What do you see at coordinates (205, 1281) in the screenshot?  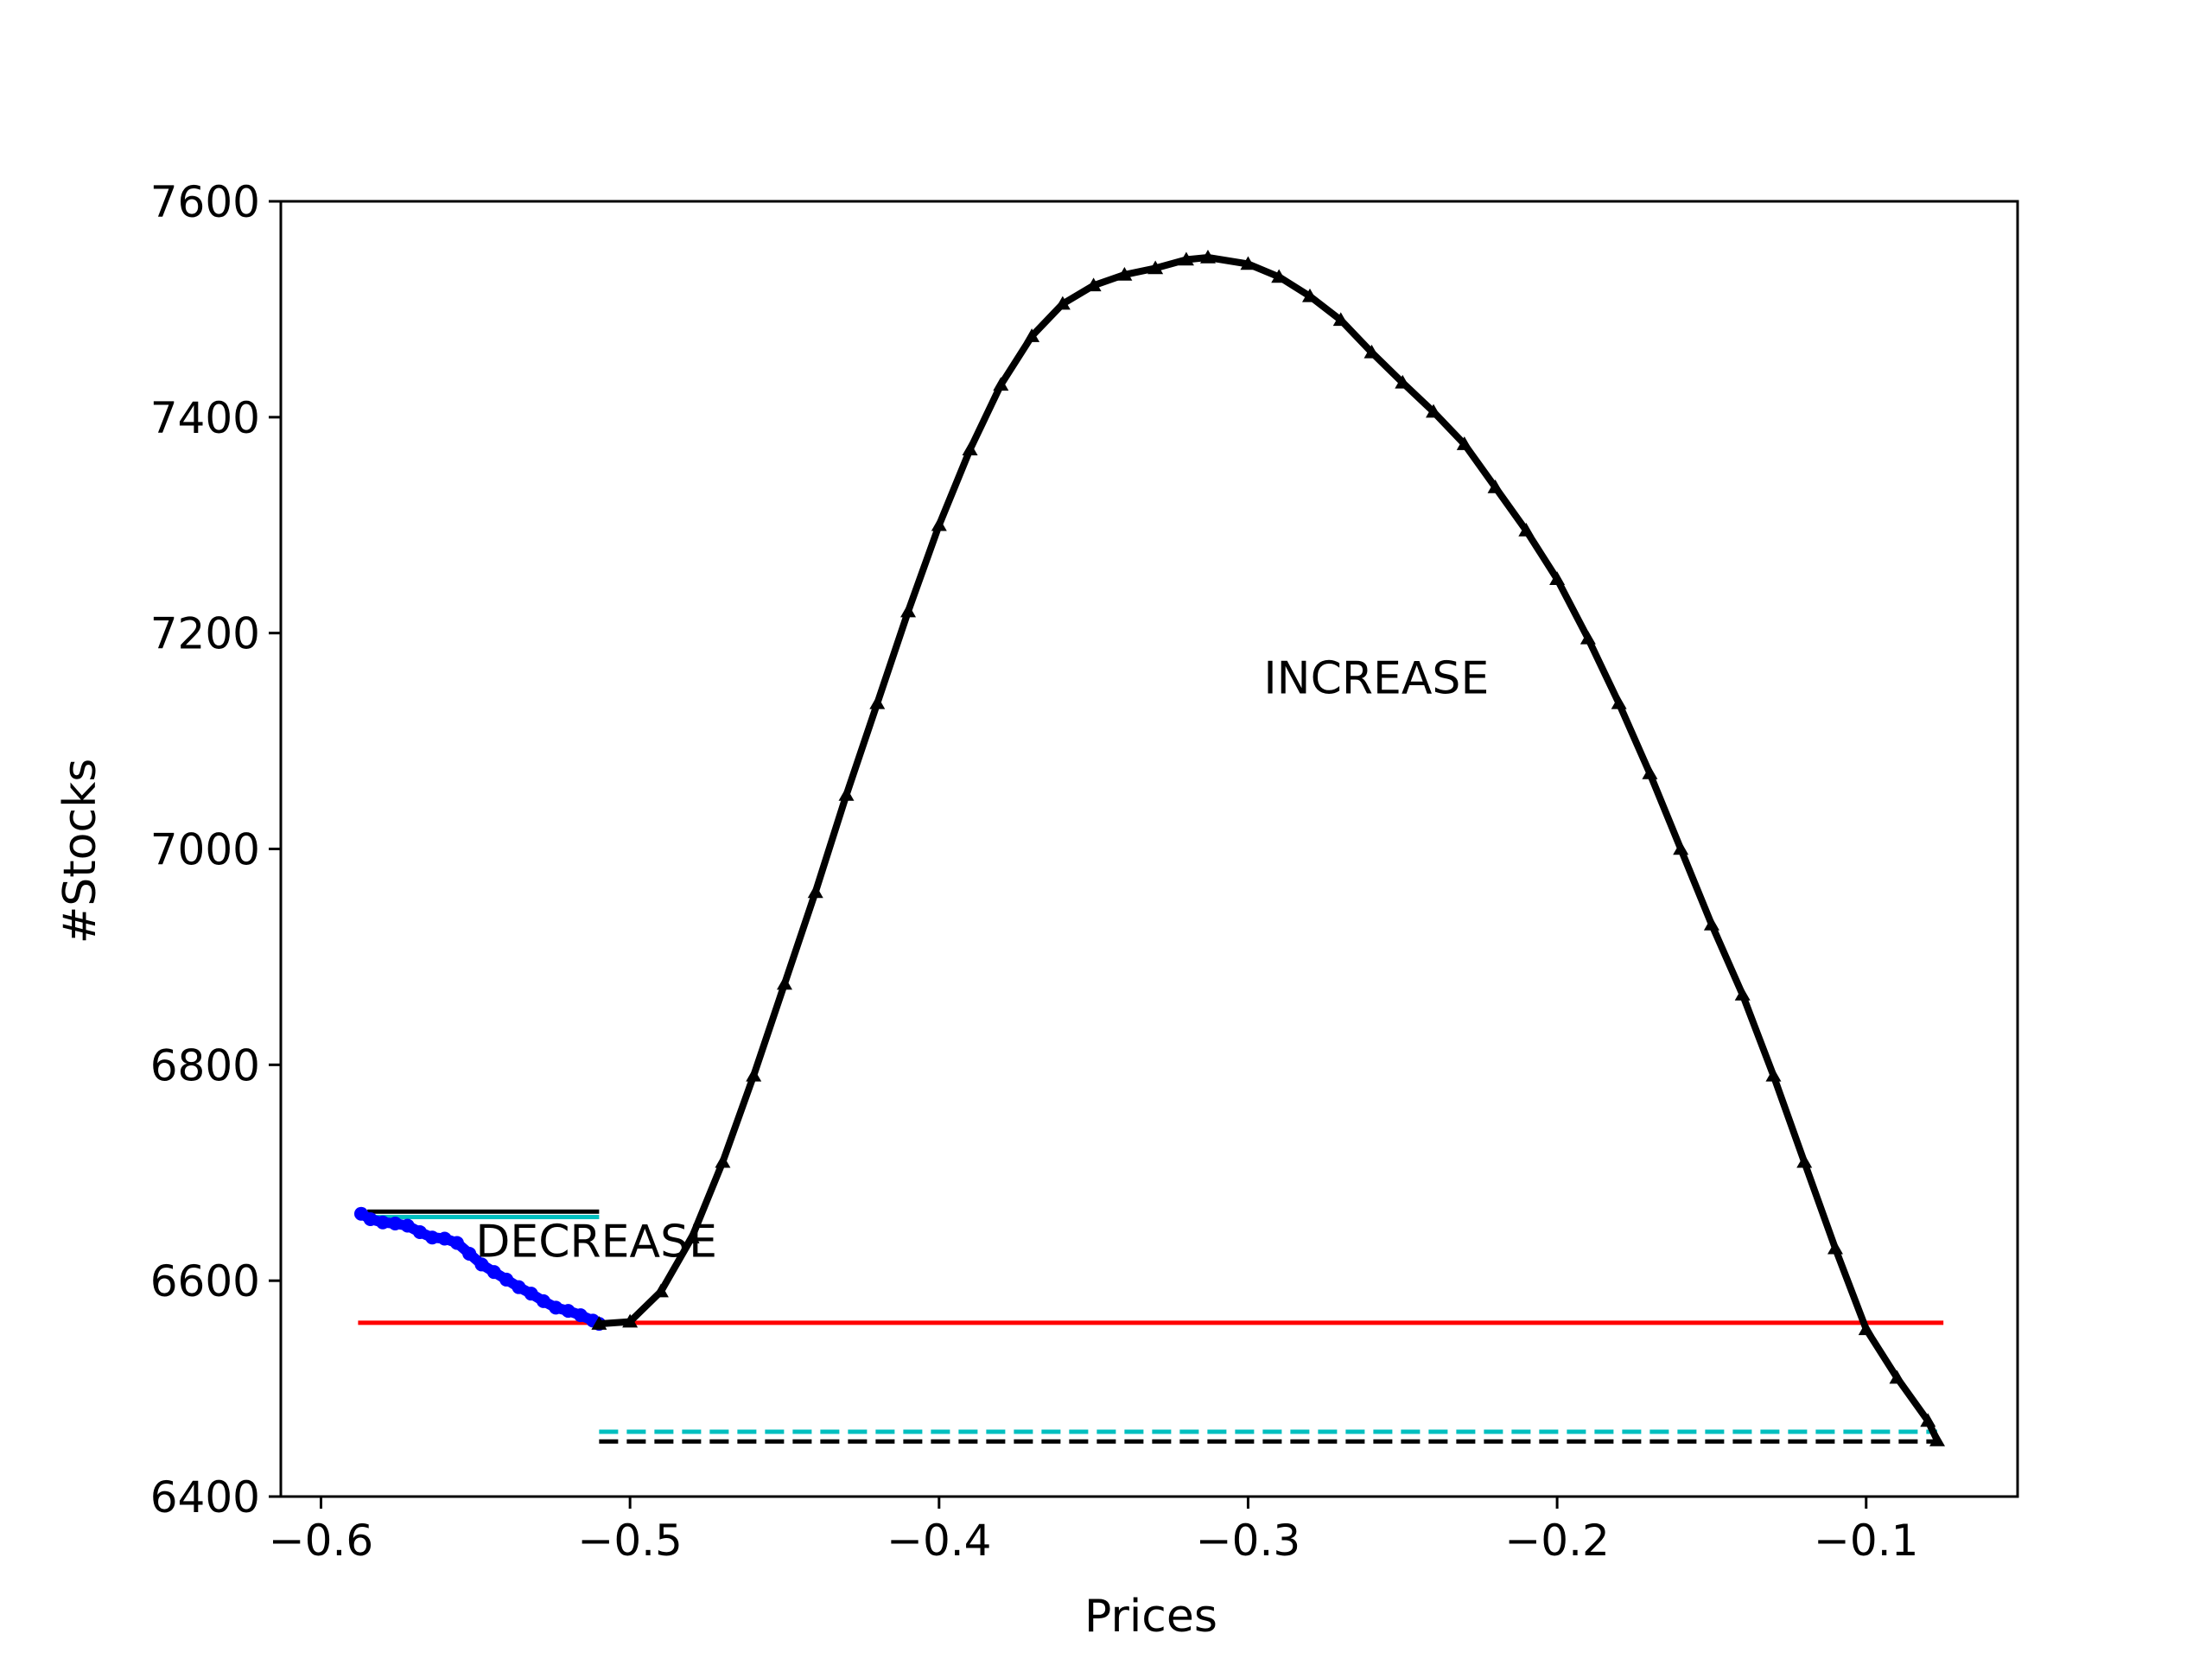 I see `y-tick-label: 6600` at bounding box center [205, 1281].